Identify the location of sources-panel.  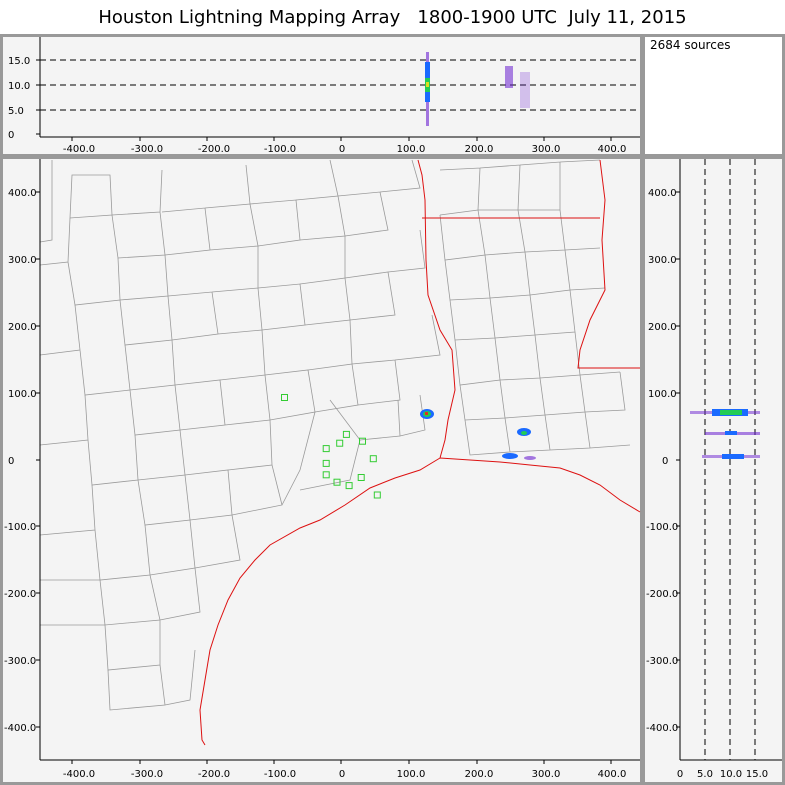
(713, 95).